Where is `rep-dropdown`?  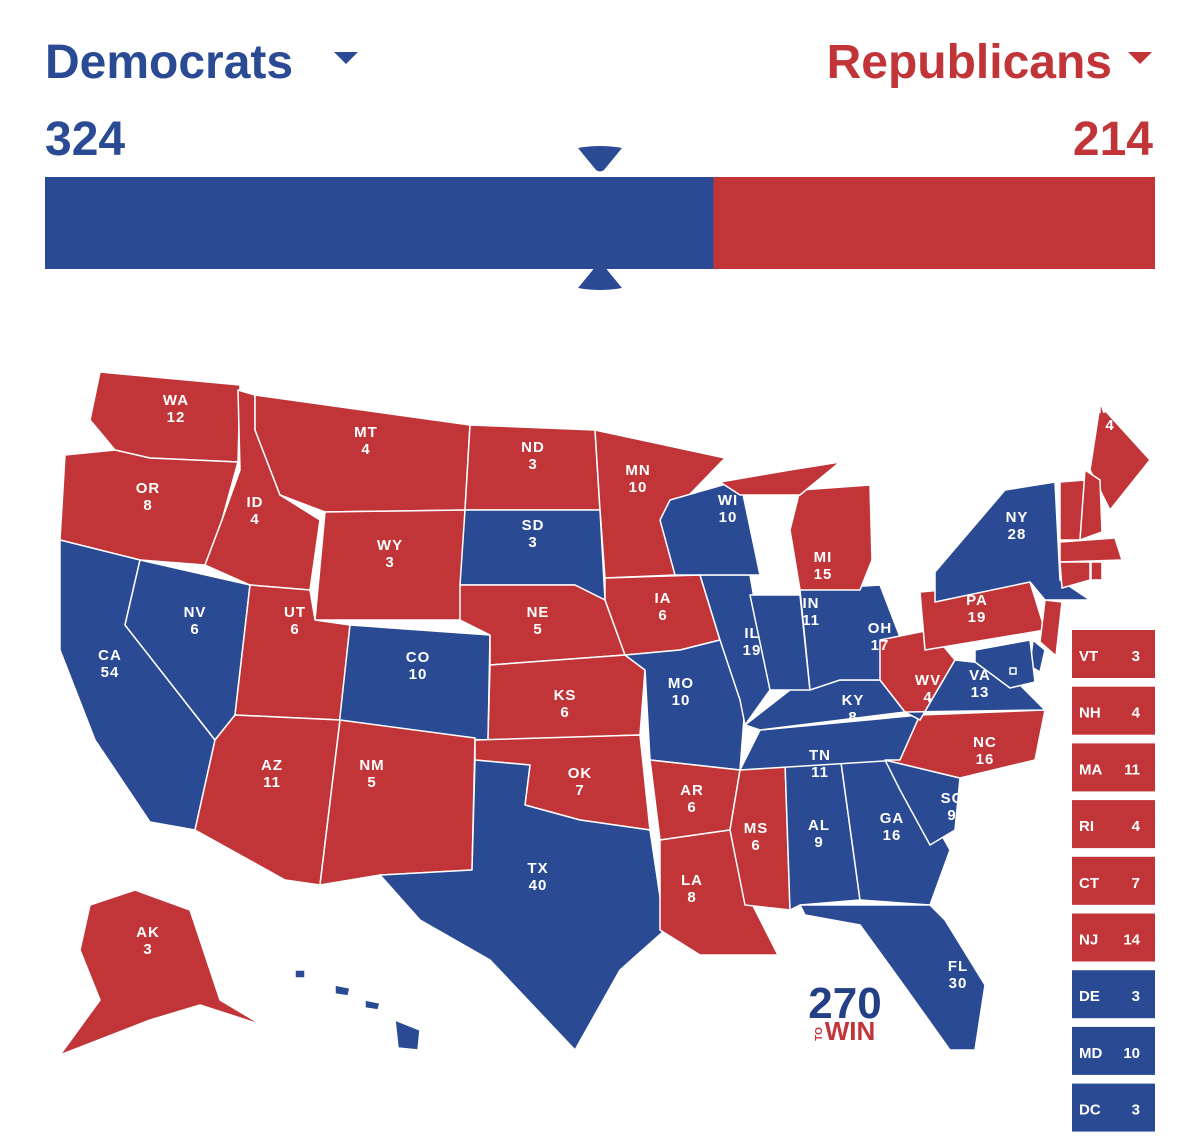
rep-dropdown is located at coordinates (1140, 58).